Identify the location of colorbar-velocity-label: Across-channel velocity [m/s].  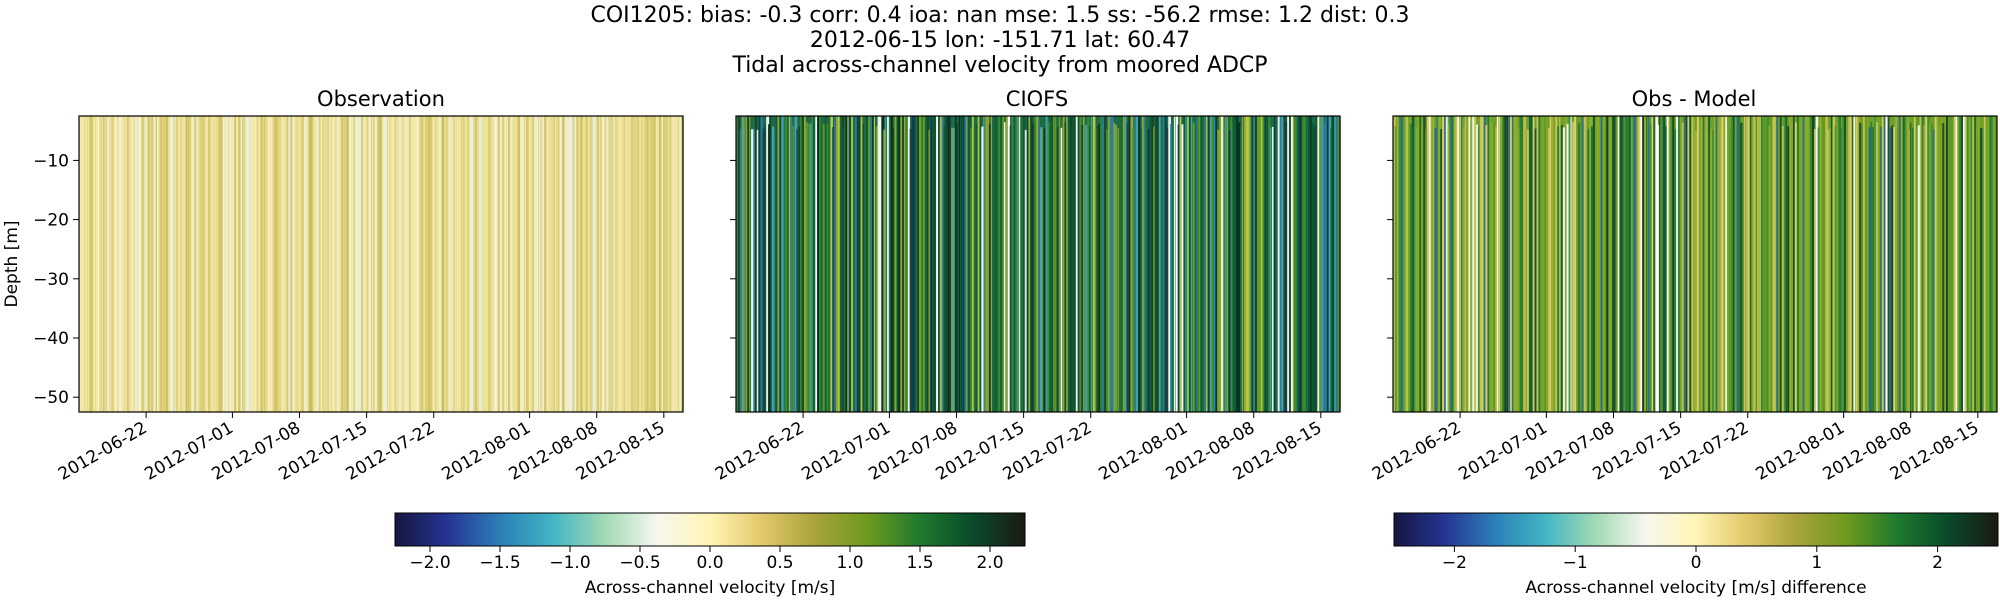
(710, 588).